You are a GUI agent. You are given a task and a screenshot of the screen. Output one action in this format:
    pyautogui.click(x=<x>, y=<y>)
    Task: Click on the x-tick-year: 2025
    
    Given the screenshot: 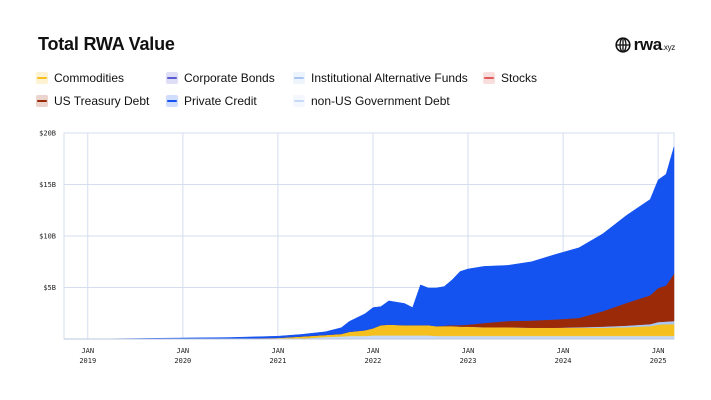 What is the action you would take?
    pyautogui.click(x=658, y=361)
    